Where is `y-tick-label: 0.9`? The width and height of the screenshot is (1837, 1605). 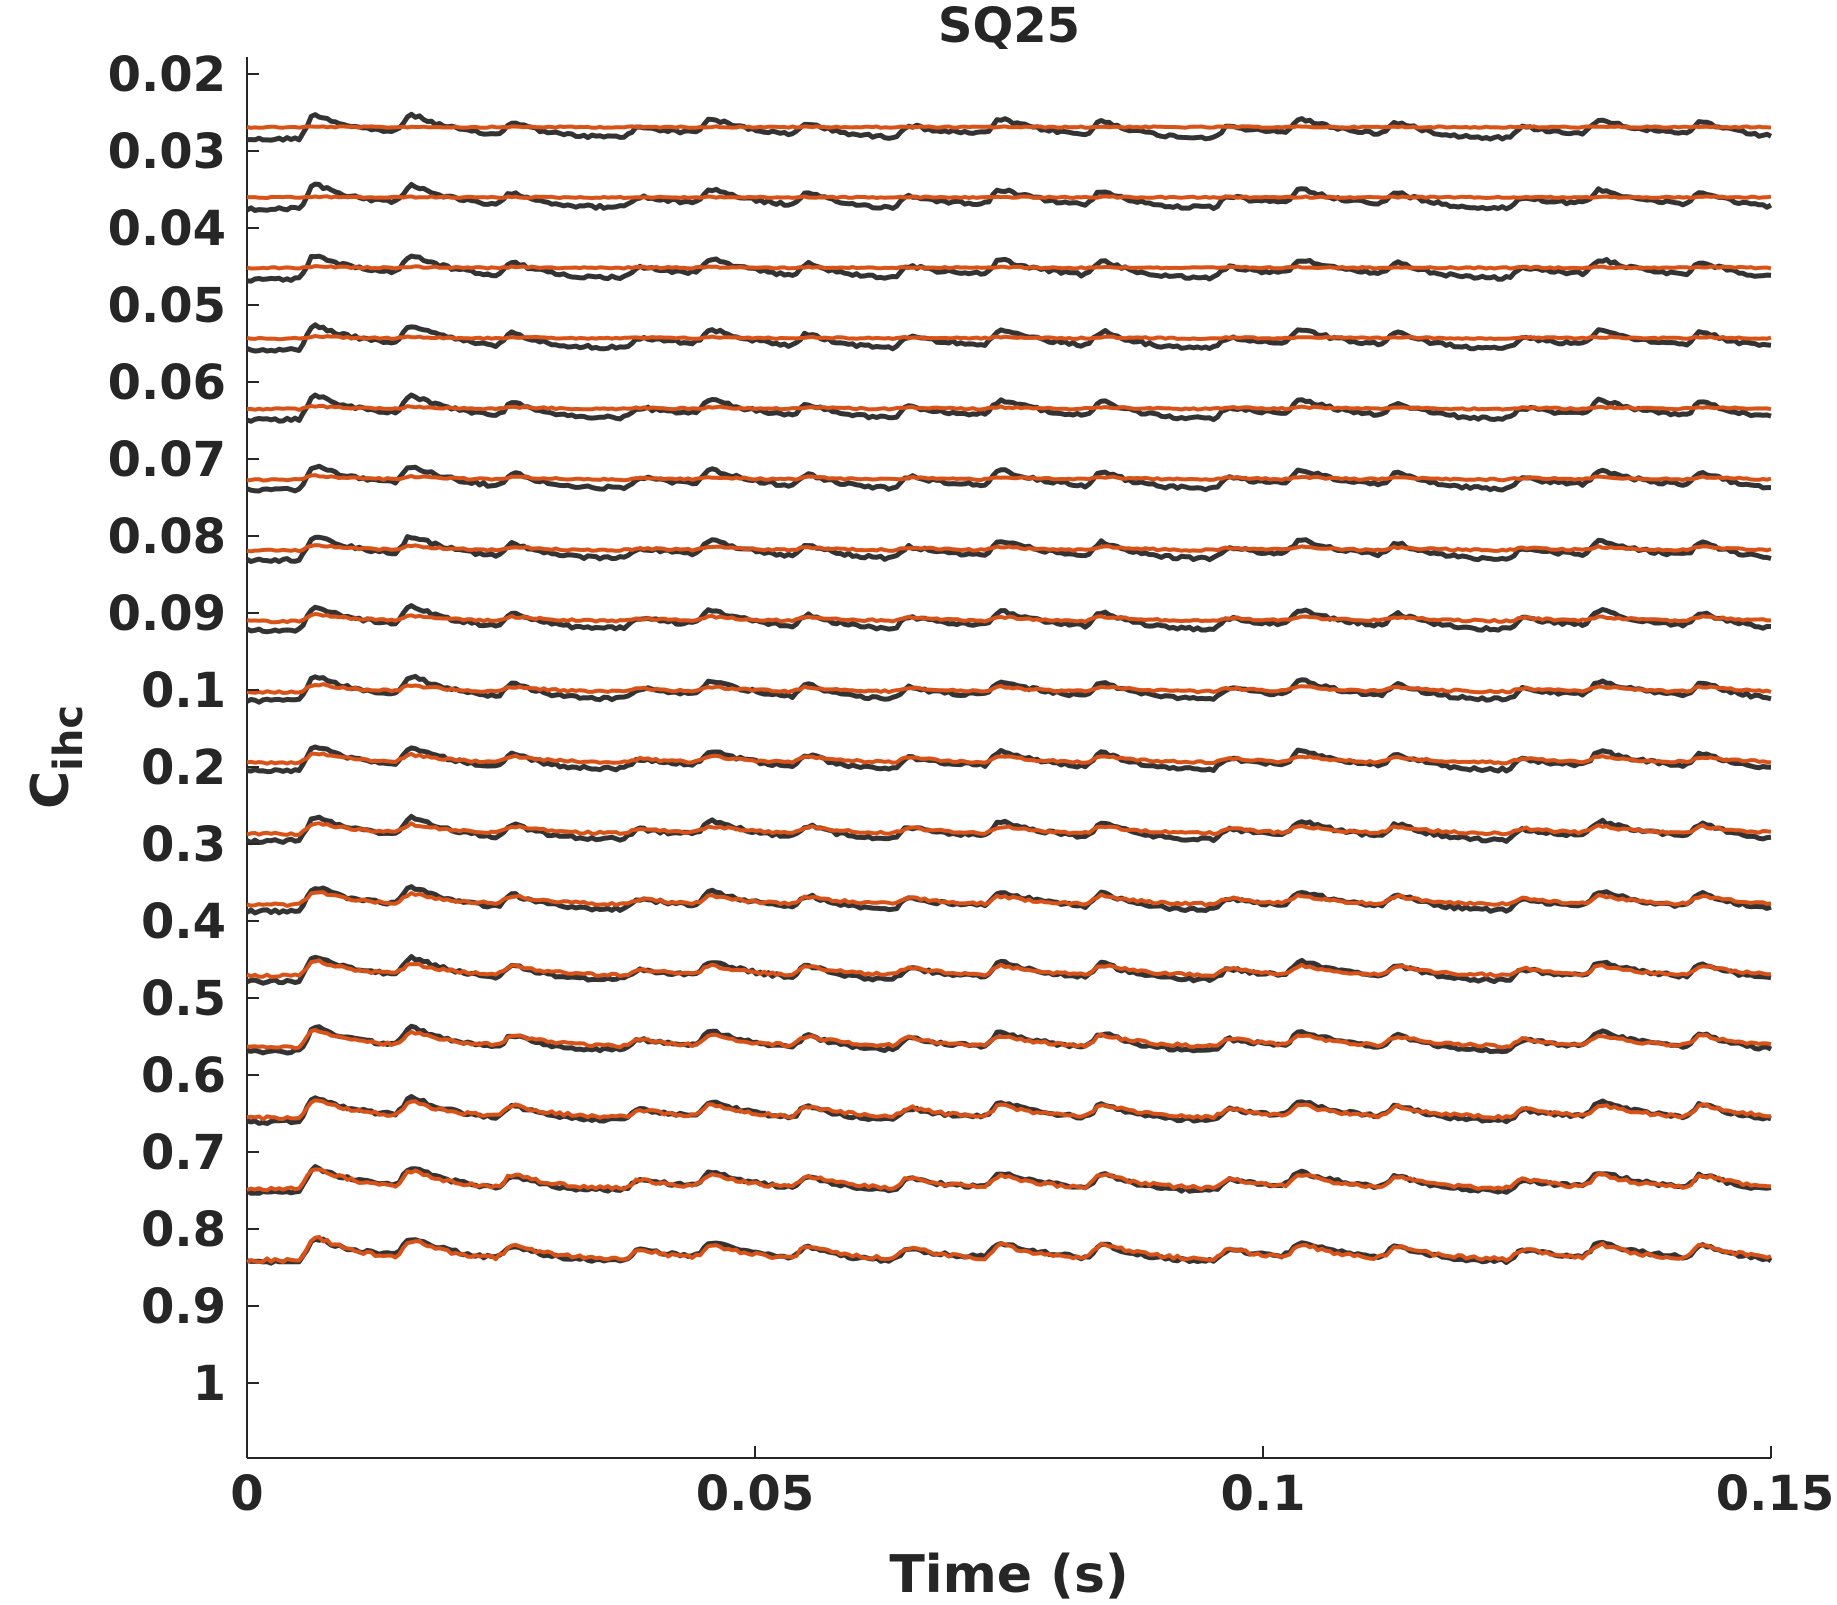
y-tick-label: 0.9 is located at coordinates (183, 1307).